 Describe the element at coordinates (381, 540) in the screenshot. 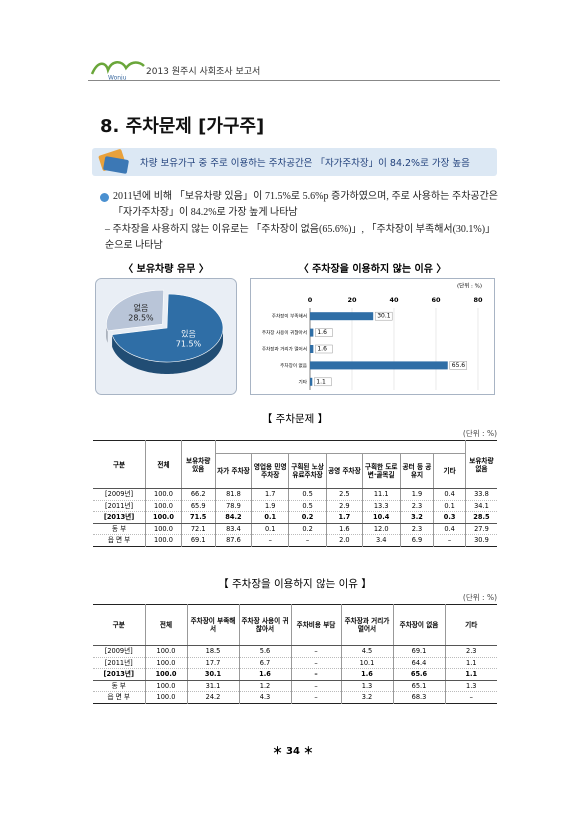

I see `table-cell: 3.4` at that location.